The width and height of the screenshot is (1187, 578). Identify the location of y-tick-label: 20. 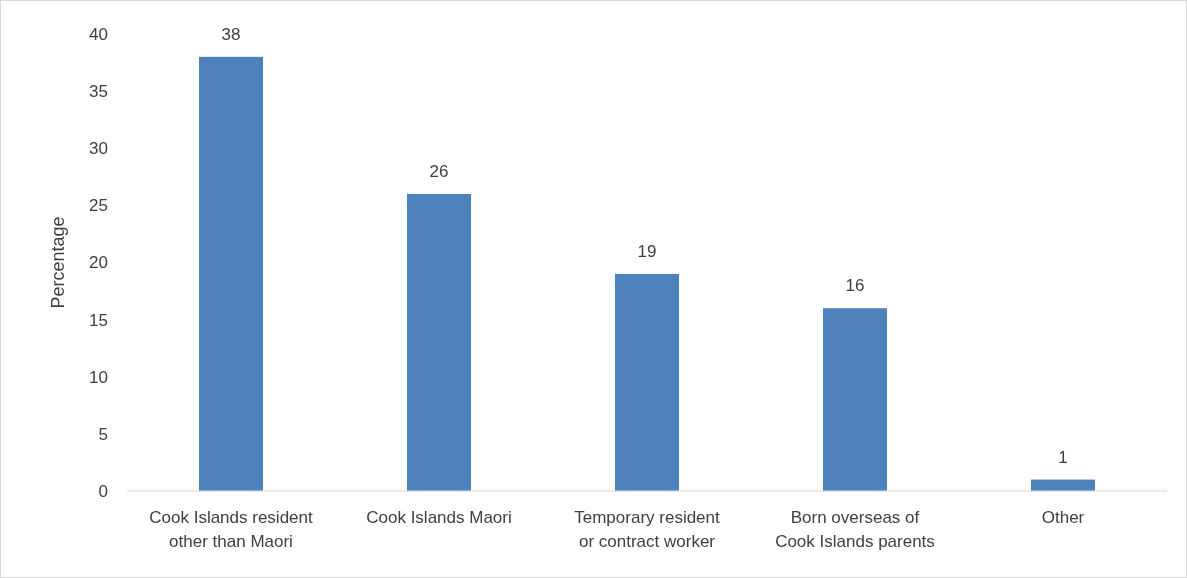
(98, 263).